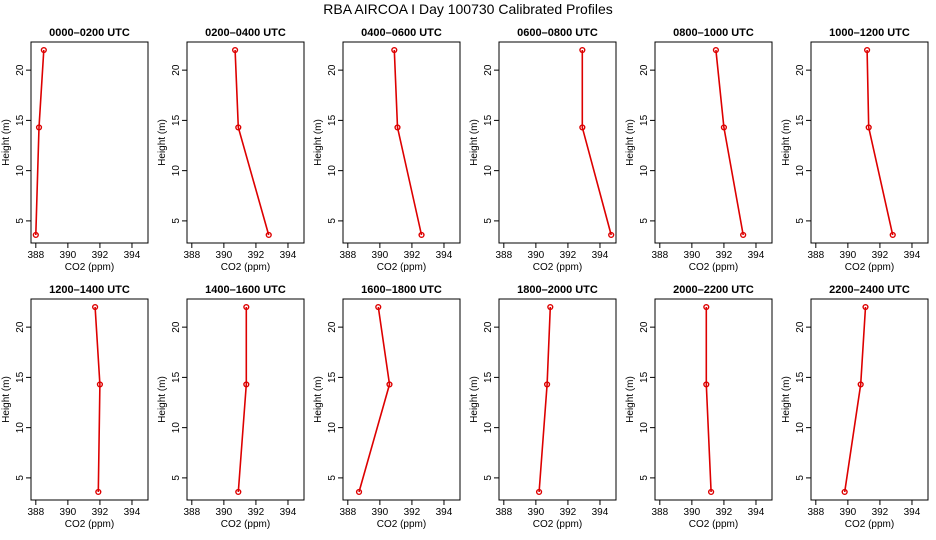 This screenshot has width=936, height=540. What do you see at coordinates (242, 400) in the screenshot?
I see `chart-8-series-line` at bounding box center [242, 400].